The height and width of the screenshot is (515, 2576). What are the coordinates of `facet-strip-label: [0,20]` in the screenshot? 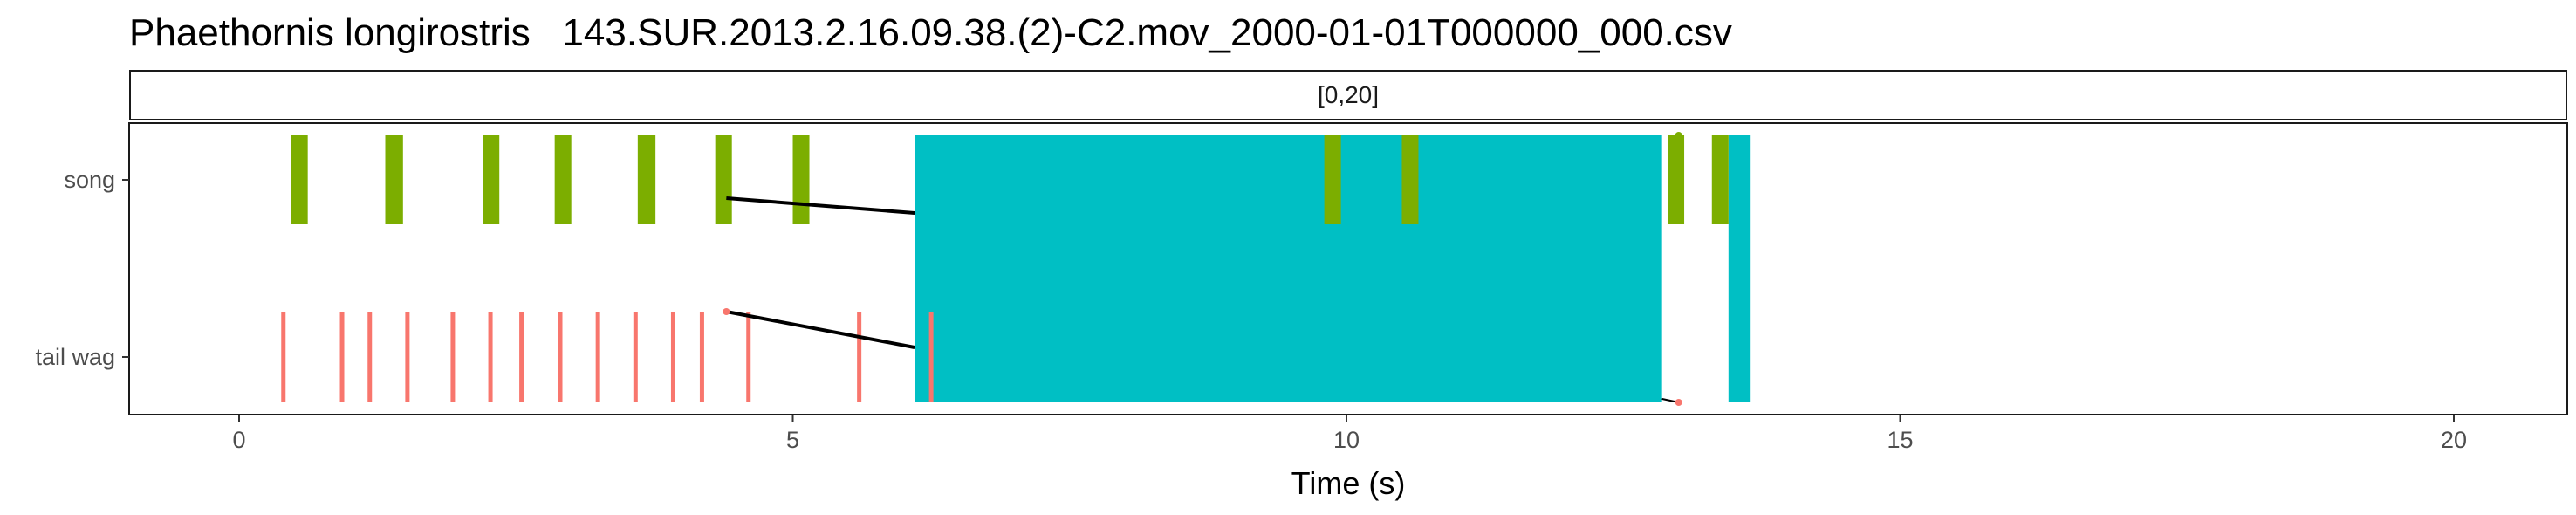 It's located at (1348, 94).